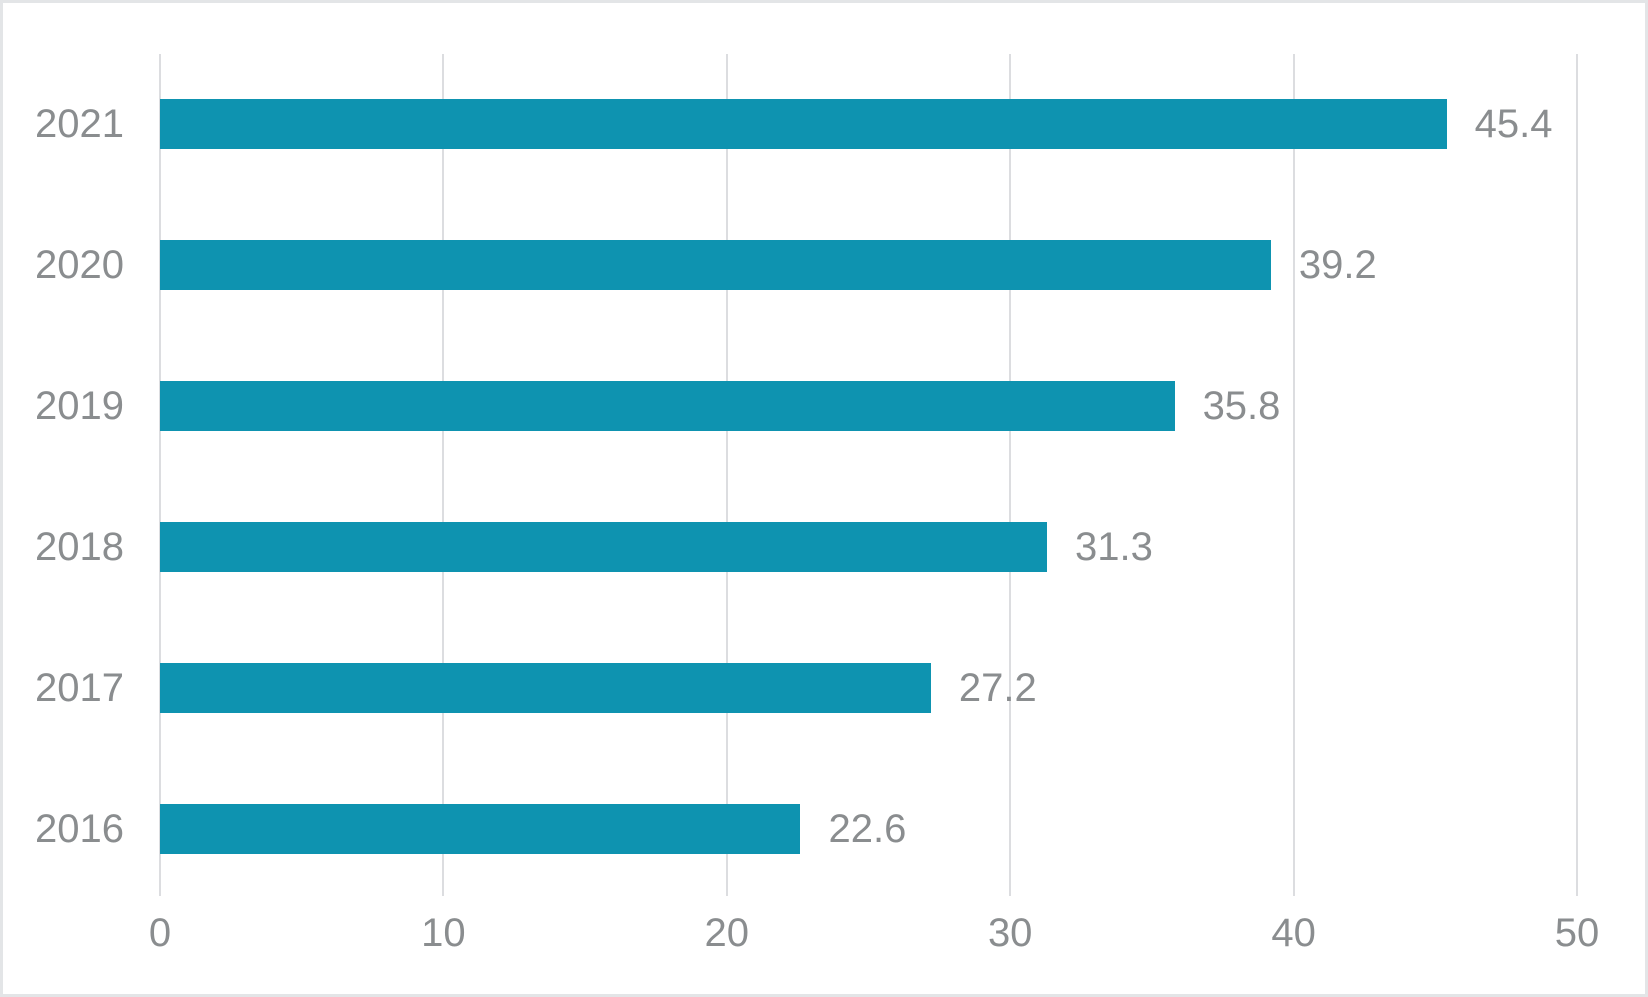  What do you see at coordinates (1577, 933) in the screenshot?
I see `x-axis-tick-label: 50` at bounding box center [1577, 933].